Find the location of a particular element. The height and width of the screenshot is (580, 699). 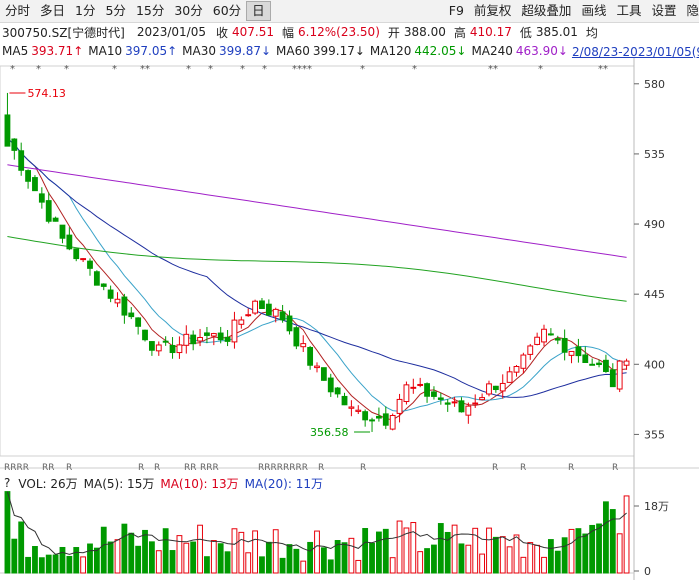

event-star-icon: **** is located at coordinates (302, 69).